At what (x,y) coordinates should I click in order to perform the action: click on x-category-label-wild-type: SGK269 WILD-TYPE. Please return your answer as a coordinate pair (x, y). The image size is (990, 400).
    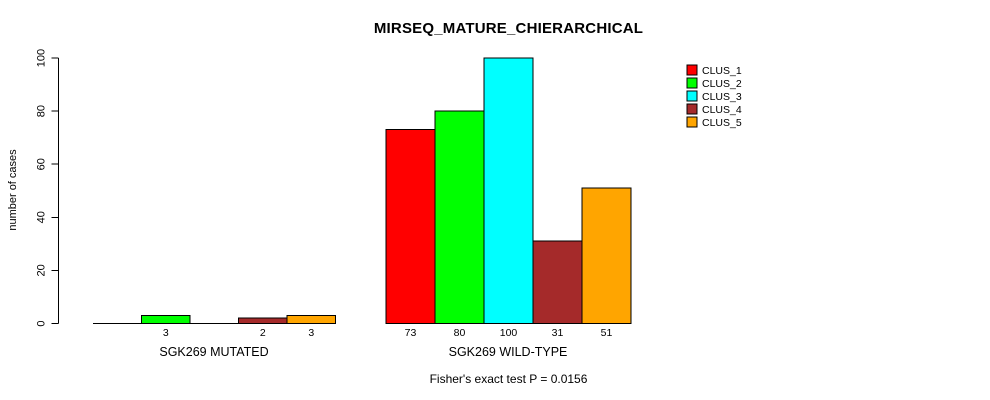
    Looking at the image, I should click on (508, 352).